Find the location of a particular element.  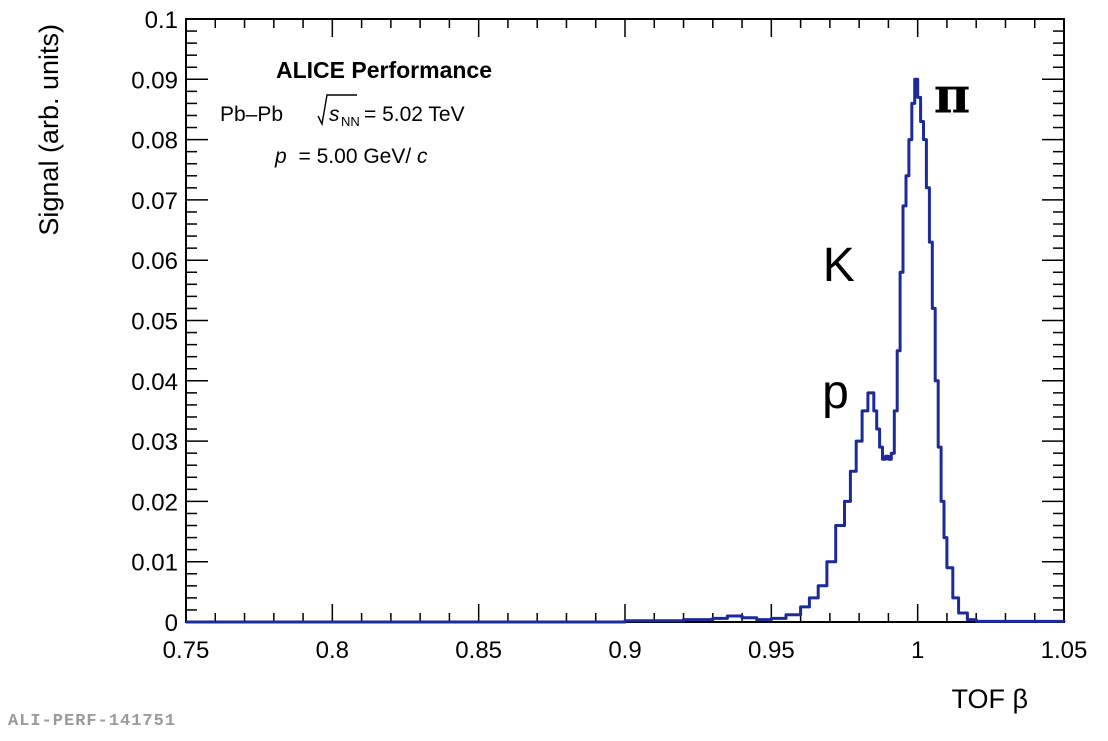

momentum-value: = 5.00 GeV/ is located at coordinates (355, 156).